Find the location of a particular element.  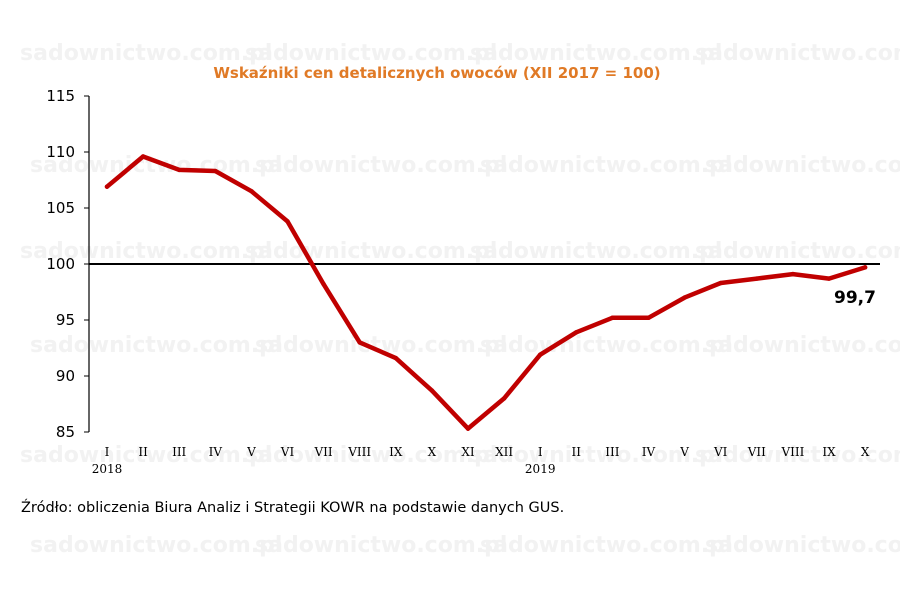

y-tick-label: 110 is located at coordinates (60, 152).